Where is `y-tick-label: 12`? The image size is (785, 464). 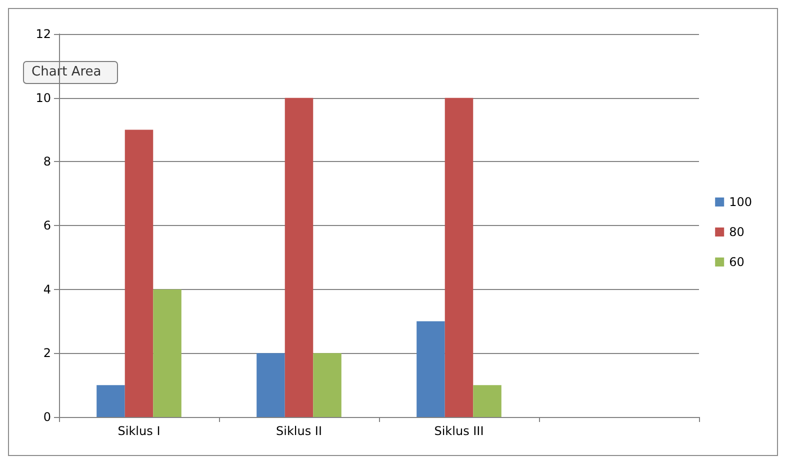 y-tick-label: 12 is located at coordinates (43, 34).